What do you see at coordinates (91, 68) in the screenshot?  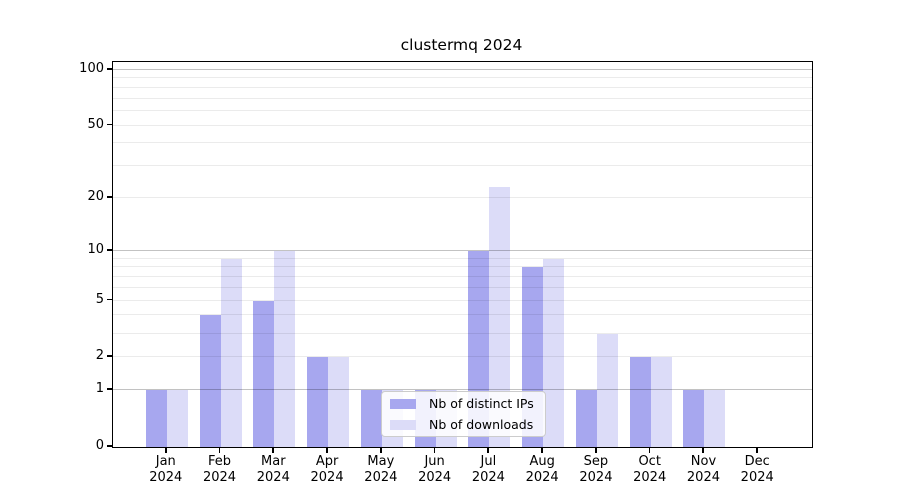 I see `y-tick-label-100: 100` at bounding box center [91, 68].